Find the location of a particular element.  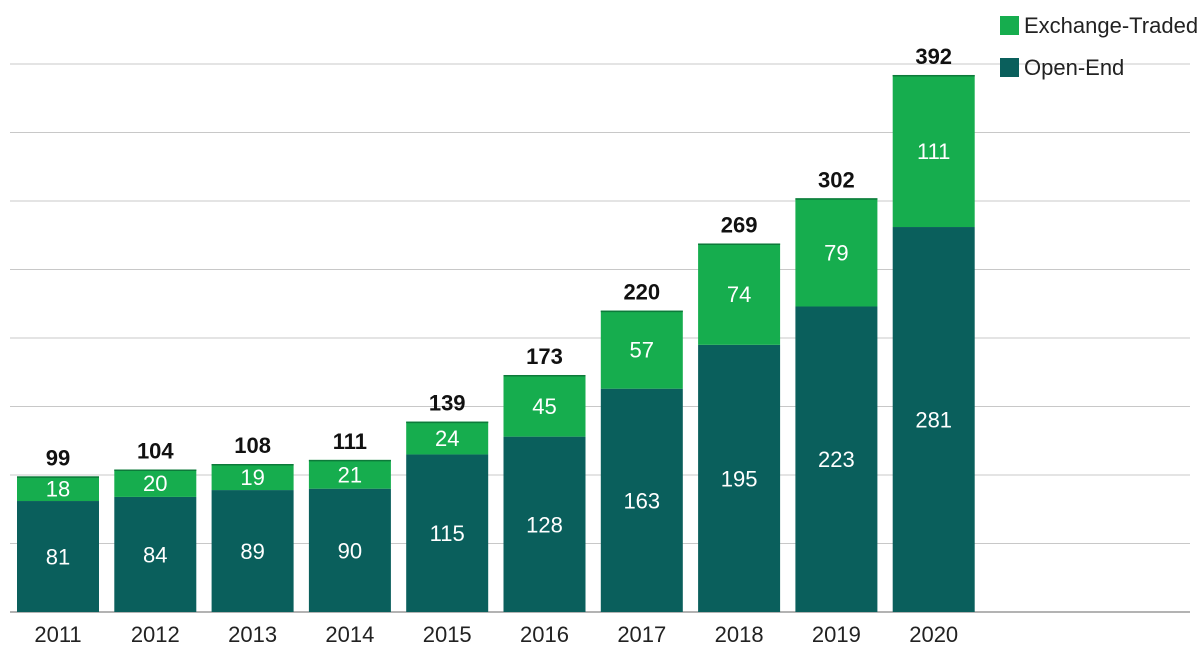

x-tick-labels: 2011 2012 2013 2014 2015 2016 2017 2018 2019 2020 is located at coordinates (496, 634).